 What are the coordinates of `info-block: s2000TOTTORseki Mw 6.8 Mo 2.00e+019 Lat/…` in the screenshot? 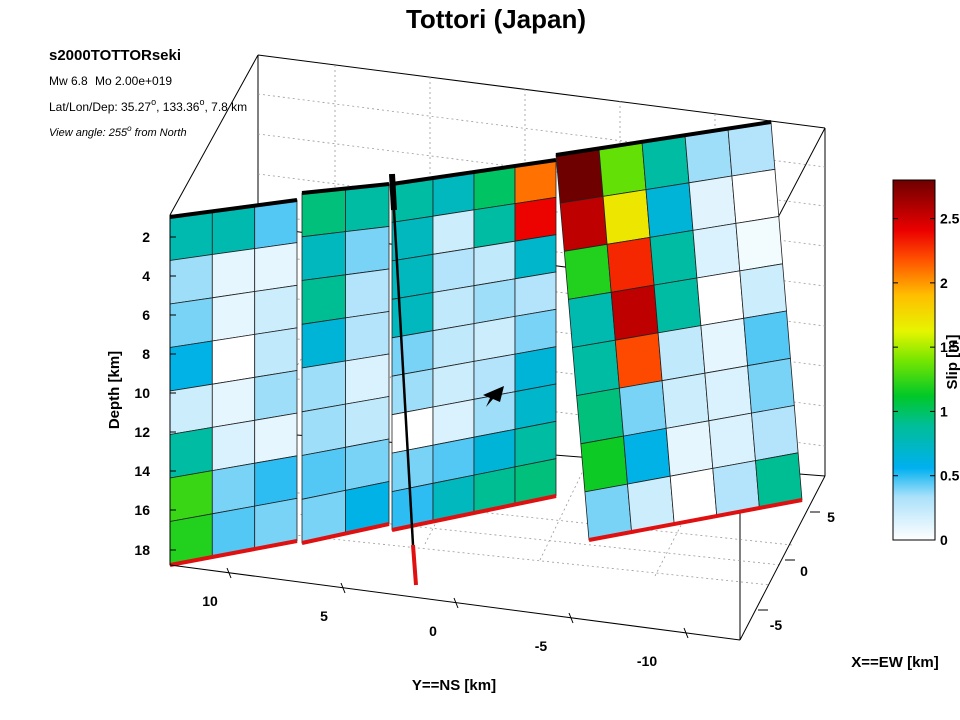 It's located at (148, 93).